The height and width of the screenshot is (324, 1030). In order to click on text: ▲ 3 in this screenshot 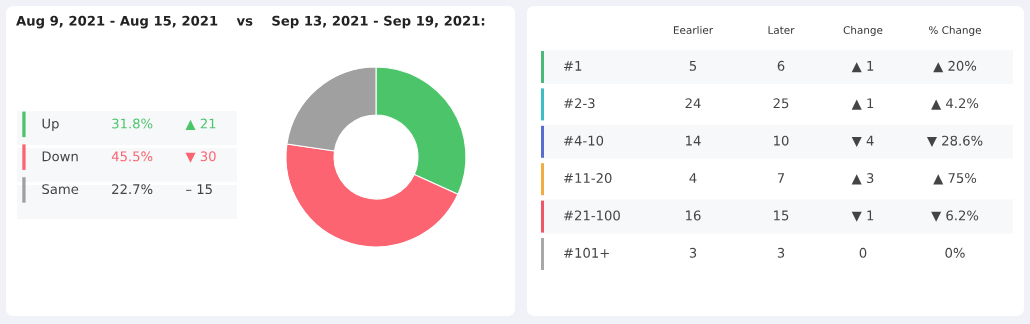, I will do `click(862, 179)`.